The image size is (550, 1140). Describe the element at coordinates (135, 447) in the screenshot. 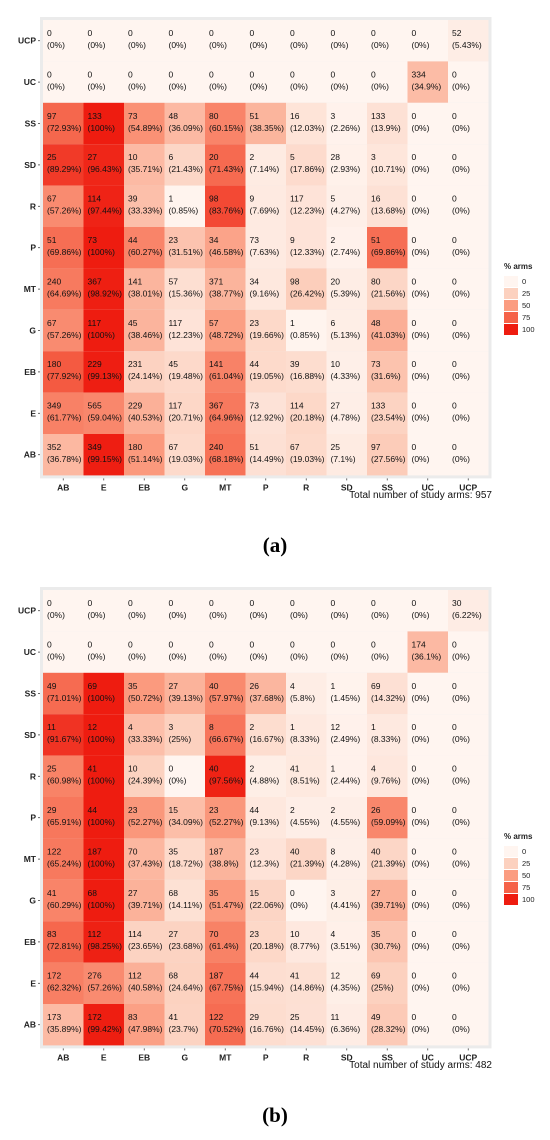

I see `cell-count-label: 180` at that location.